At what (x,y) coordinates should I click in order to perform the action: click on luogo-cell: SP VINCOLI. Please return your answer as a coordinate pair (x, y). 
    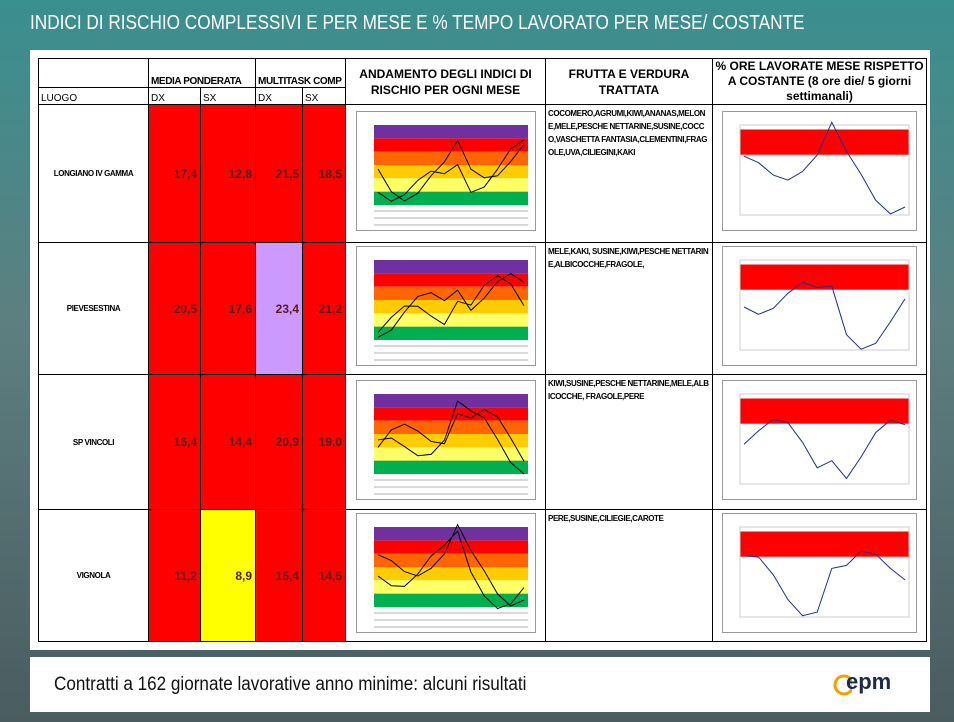
    Looking at the image, I should click on (93, 442).